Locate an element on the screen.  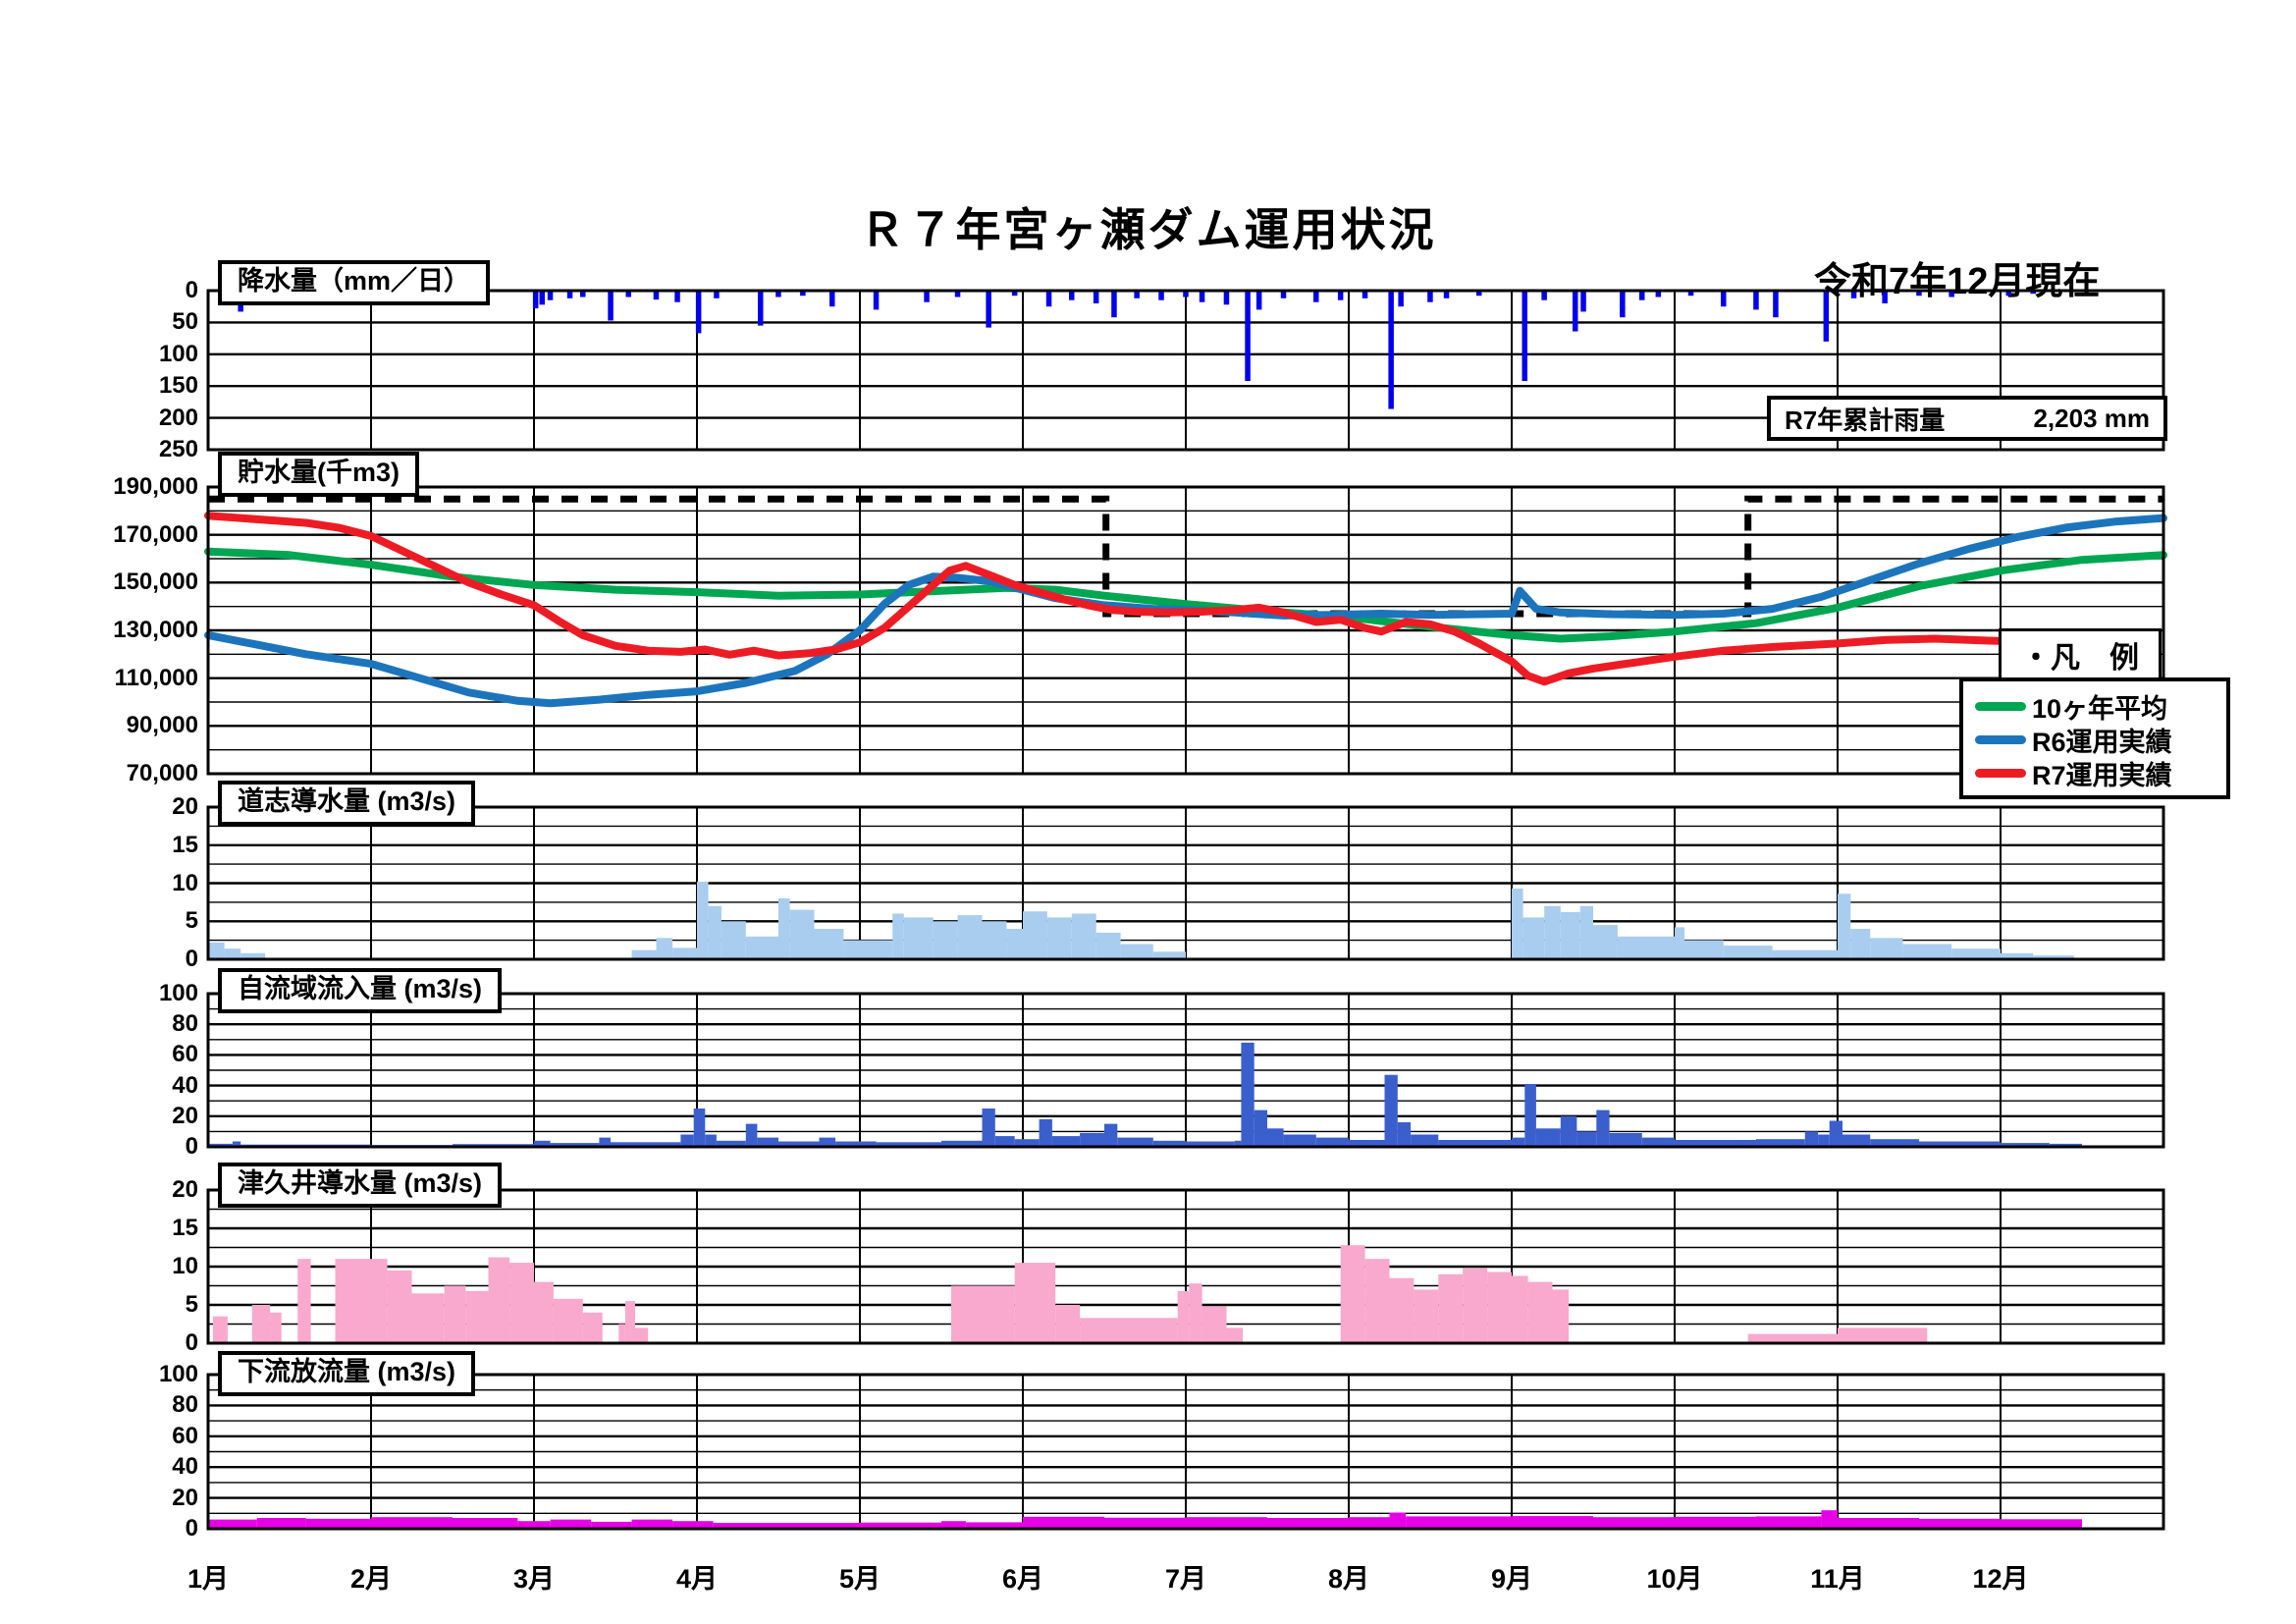
legend-title: ・凡 例 is located at coordinates (2080, 655).